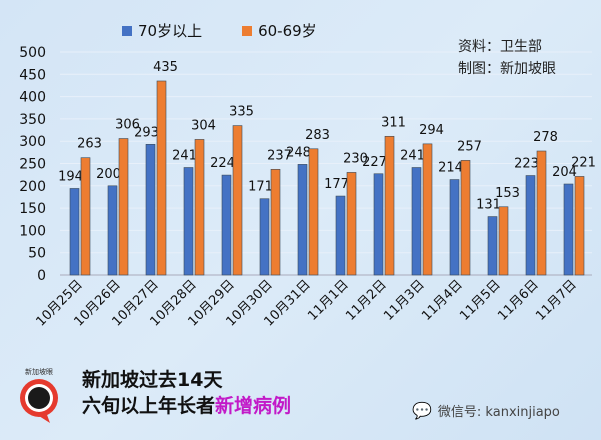  What do you see at coordinates (32, 53) in the screenshot?
I see `y-tick-label: 500` at bounding box center [32, 53].